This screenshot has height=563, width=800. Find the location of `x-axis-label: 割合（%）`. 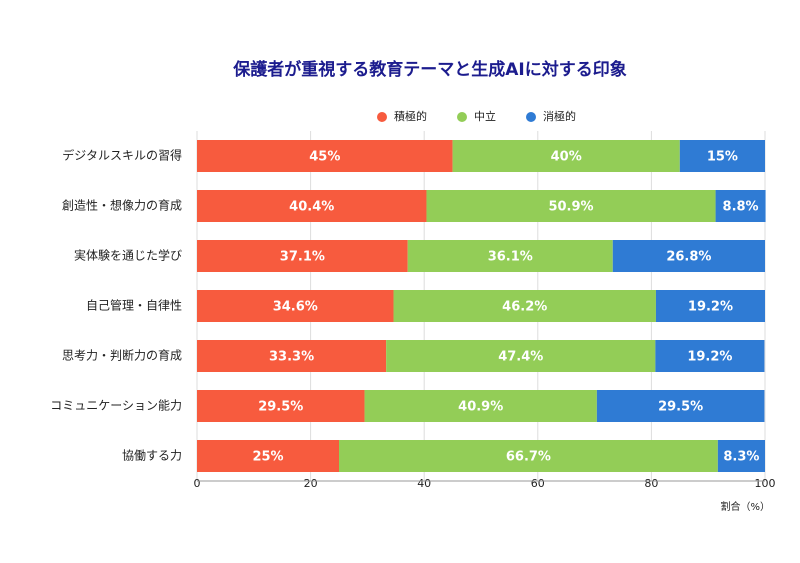

x-axis-label: 割合（%） is located at coordinates (745, 506).